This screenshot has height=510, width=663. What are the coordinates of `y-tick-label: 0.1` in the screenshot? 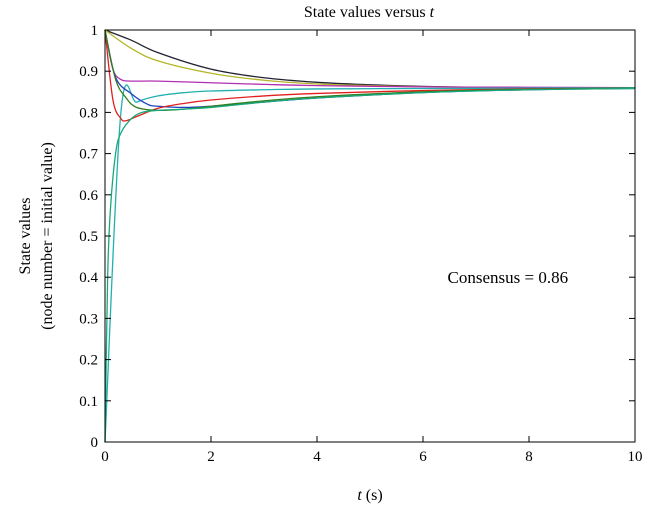 It's located at (88, 402).